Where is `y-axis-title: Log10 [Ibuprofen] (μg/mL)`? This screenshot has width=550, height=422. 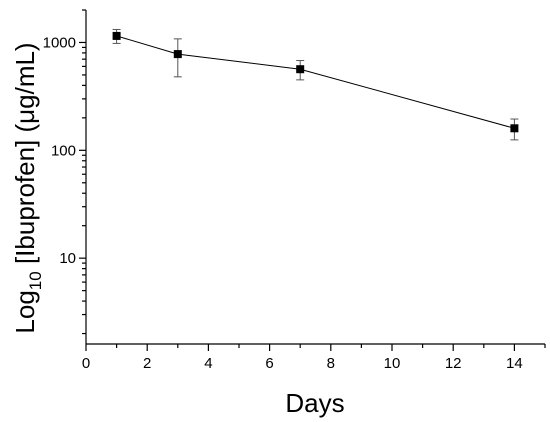 y-axis-title: Log10 [Ibuprofen] (μg/mL) is located at coordinates (27, 187).